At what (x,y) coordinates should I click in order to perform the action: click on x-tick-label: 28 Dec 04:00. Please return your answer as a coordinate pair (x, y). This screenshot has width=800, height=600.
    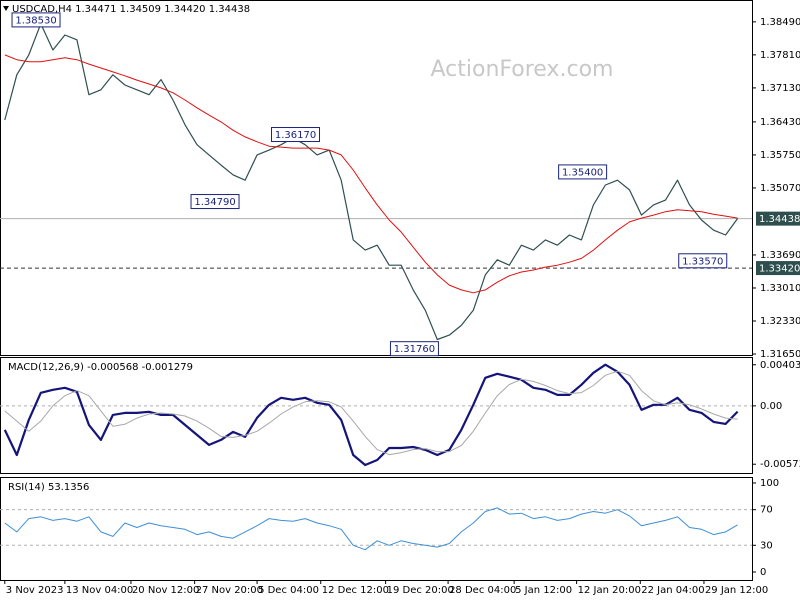
    Looking at the image, I should click on (482, 590).